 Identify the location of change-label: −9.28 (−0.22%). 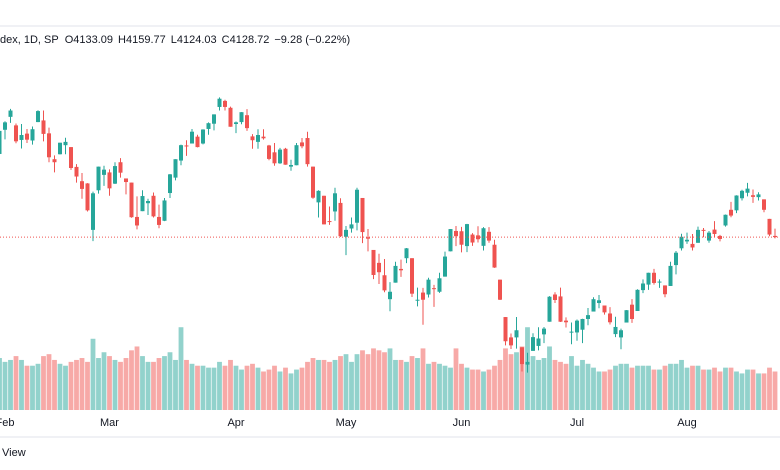
(312, 40).